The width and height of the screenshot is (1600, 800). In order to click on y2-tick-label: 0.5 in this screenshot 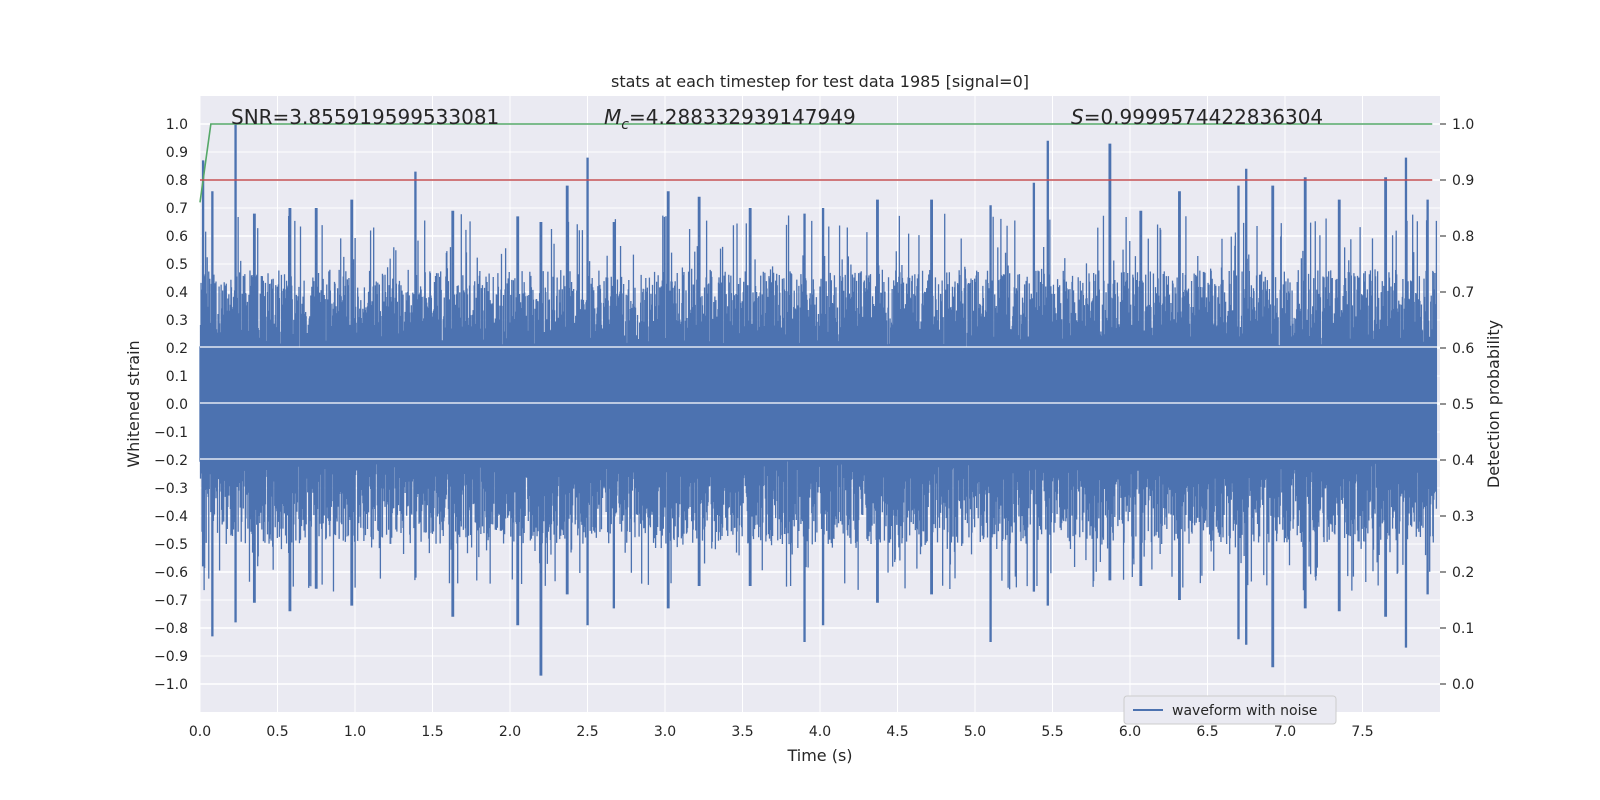, I will do `click(1463, 405)`.